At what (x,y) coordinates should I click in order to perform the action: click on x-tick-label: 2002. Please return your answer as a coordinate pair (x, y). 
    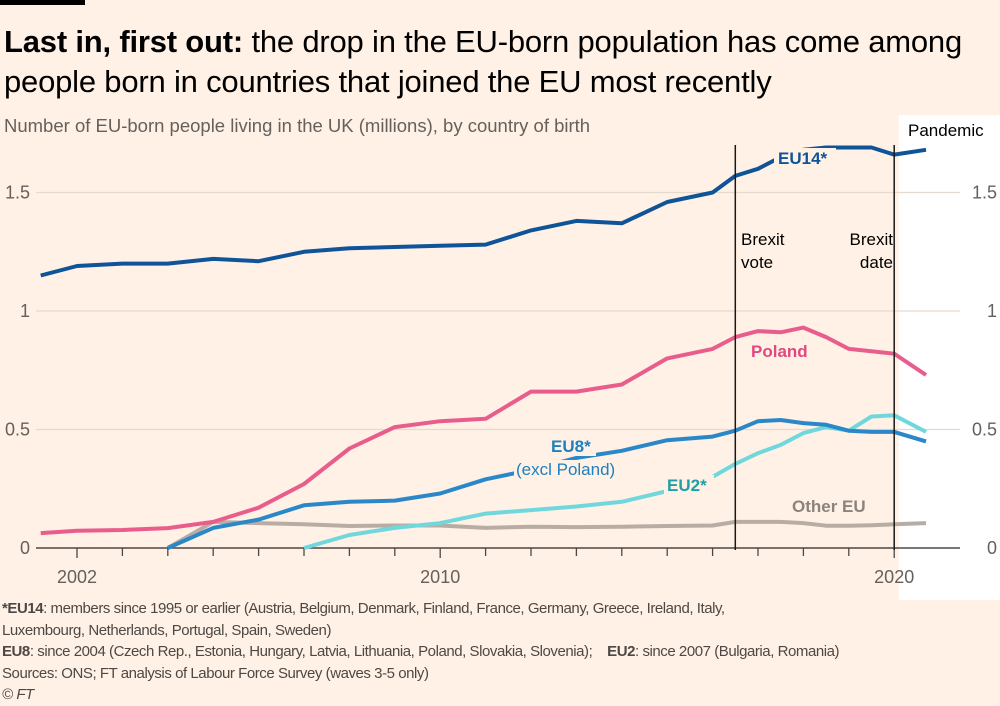
    Looking at the image, I should click on (77, 577).